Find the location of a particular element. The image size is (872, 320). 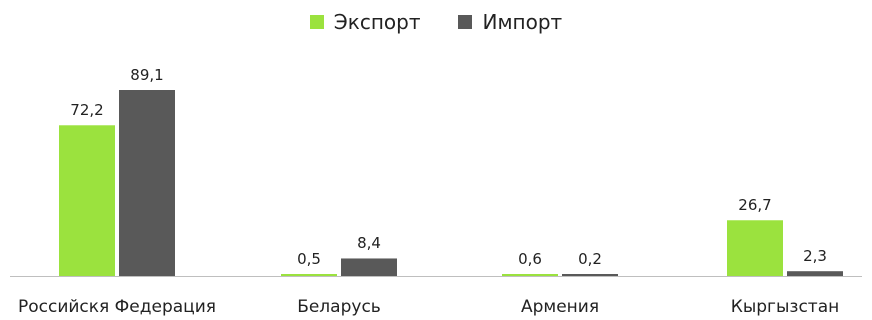

data-label-import-1: 8,4 is located at coordinates (369, 243).